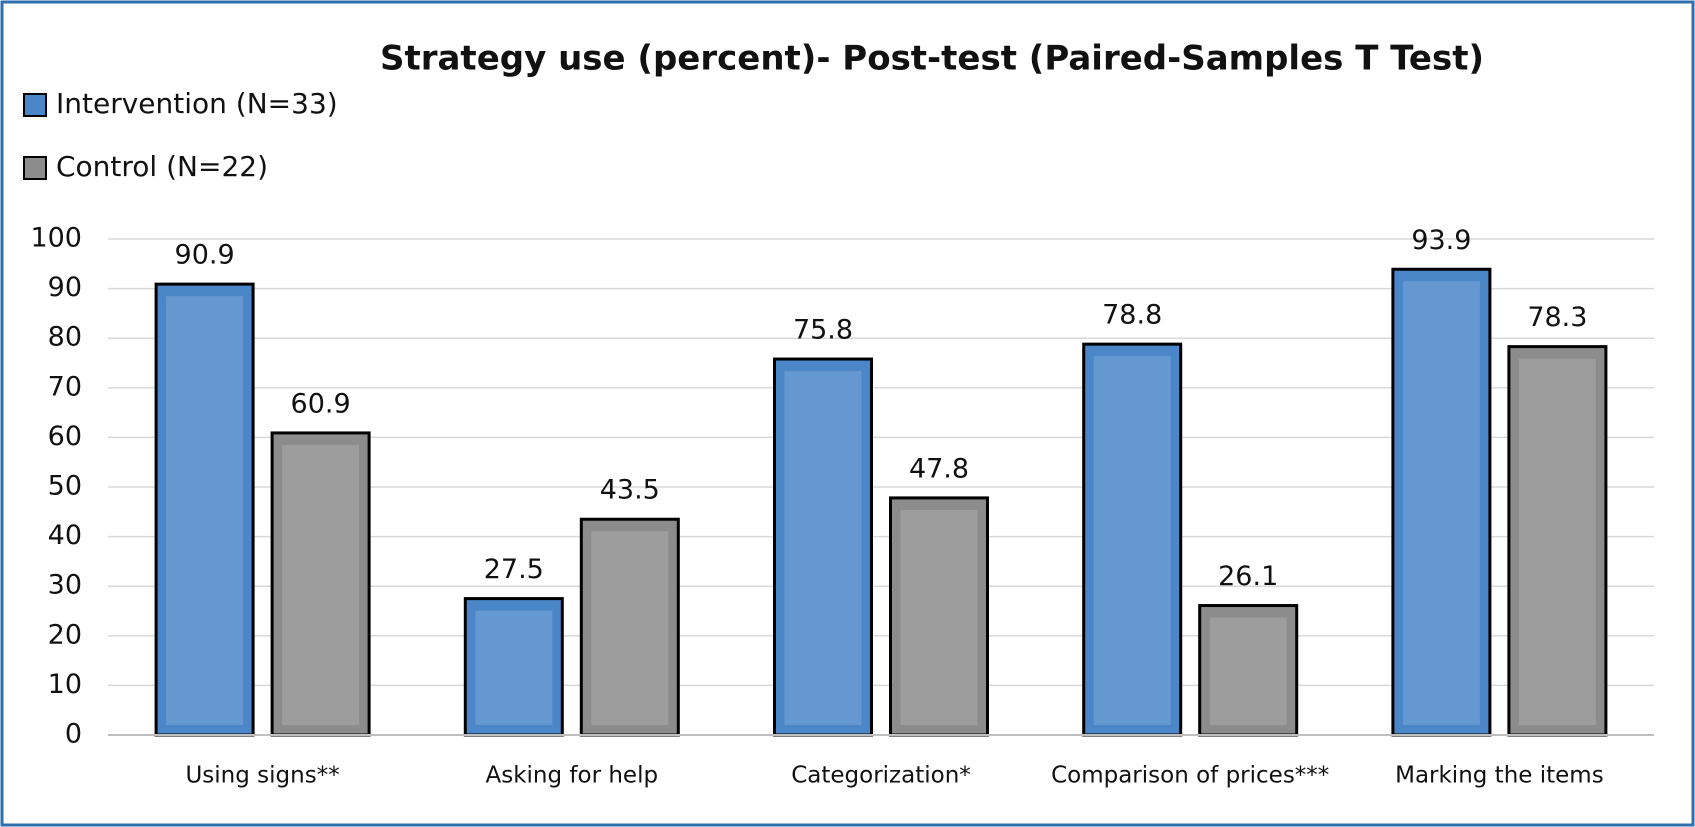 The height and width of the screenshot is (827, 1695). I want to click on y-tick-label: 100, so click(56, 238).